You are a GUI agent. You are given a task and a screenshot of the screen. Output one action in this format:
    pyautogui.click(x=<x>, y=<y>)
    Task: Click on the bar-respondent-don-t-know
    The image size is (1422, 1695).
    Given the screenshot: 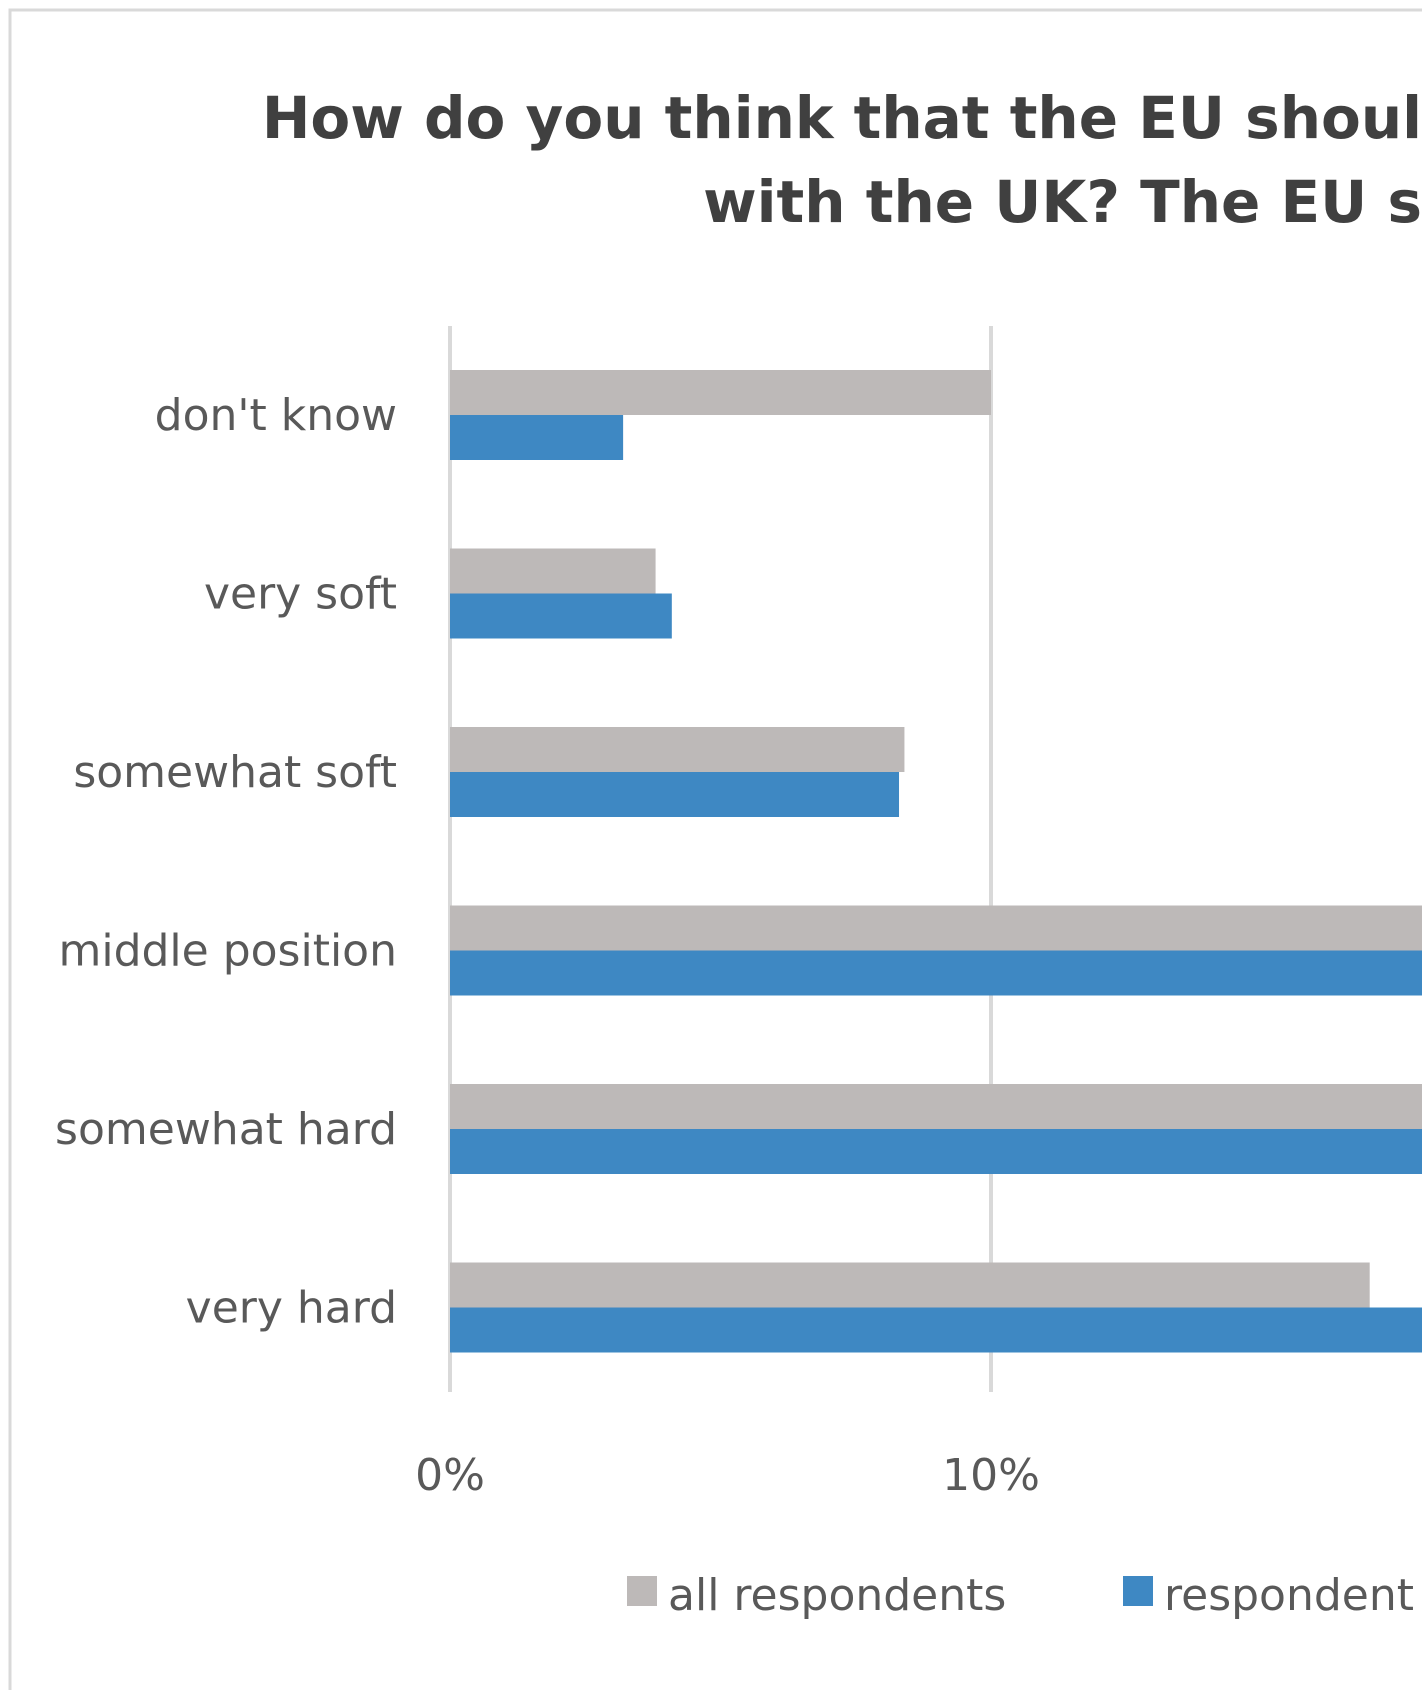 What is the action you would take?
    pyautogui.click(x=537, y=437)
    